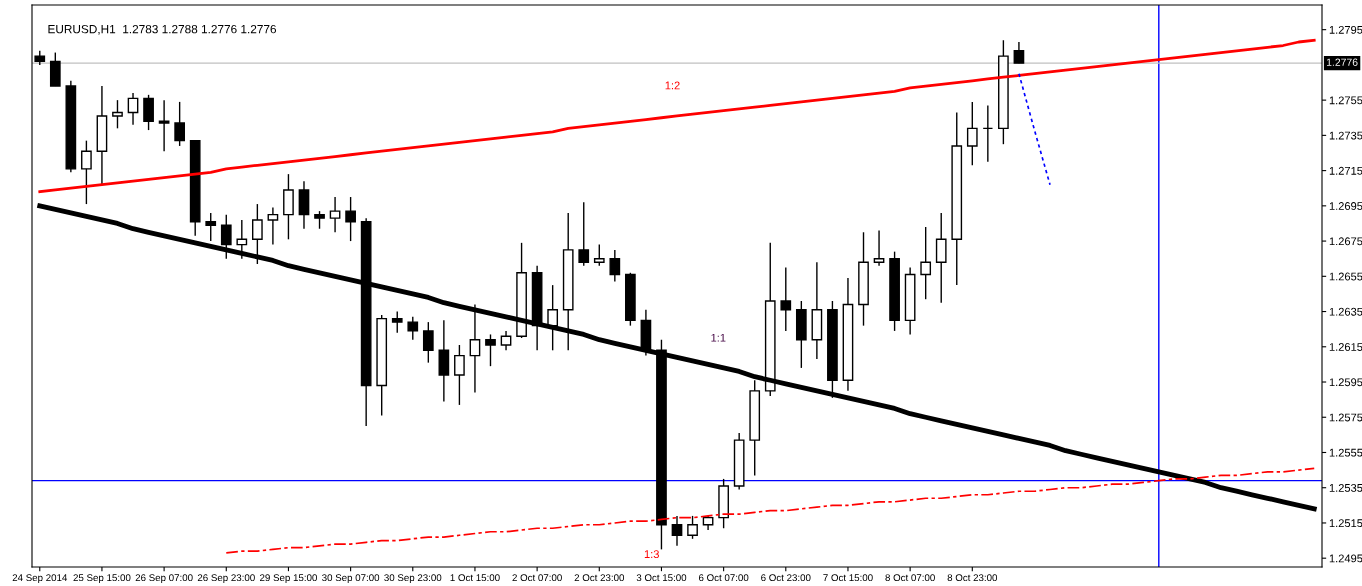  What do you see at coordinates (162, 29) in the screenshot?
I see `text: EURUSD,H1 1.2783 1.2788 1.2776 1.2776` at bounding box center [162, 29].